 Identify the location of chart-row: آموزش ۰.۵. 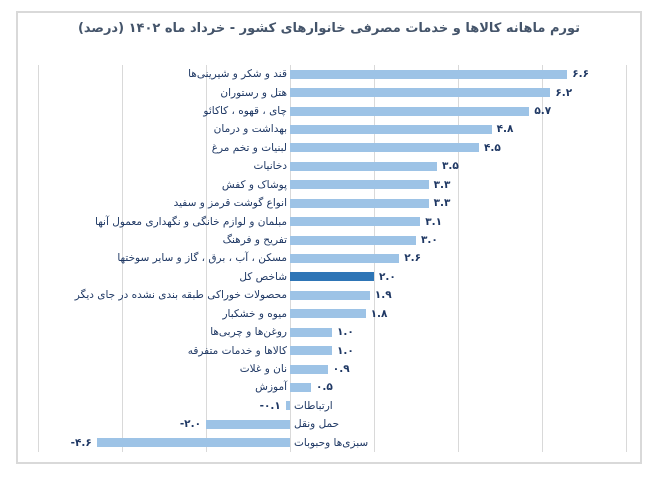
(332, 387).